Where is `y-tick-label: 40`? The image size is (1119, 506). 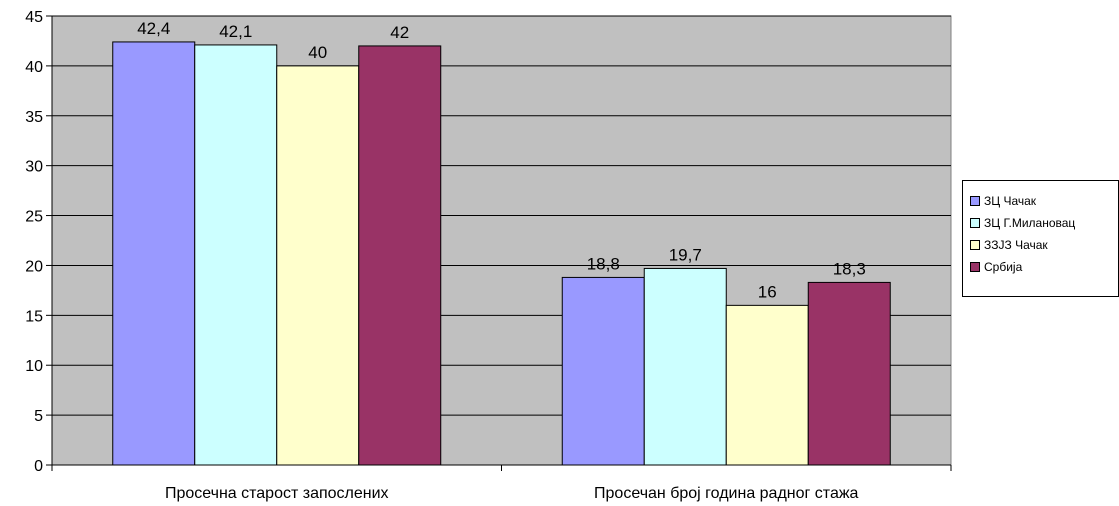
y-tick-label: 40 is located at coordinates (34, 67).